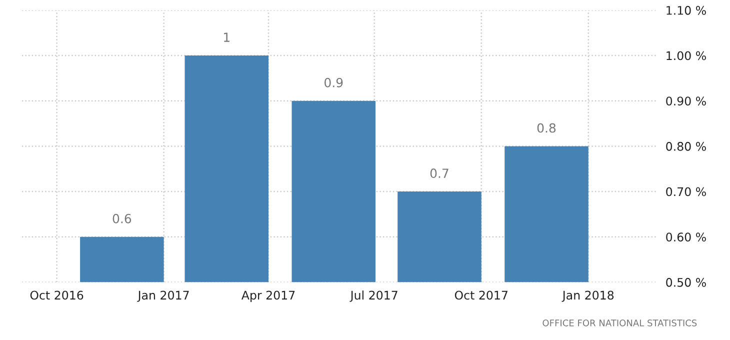 The height and width of the screenshot is (340, 730). What do you see at coordinates (439, 173) in the screenshot?
I see `data-label: 0.7` at bounding box center [439, 173].